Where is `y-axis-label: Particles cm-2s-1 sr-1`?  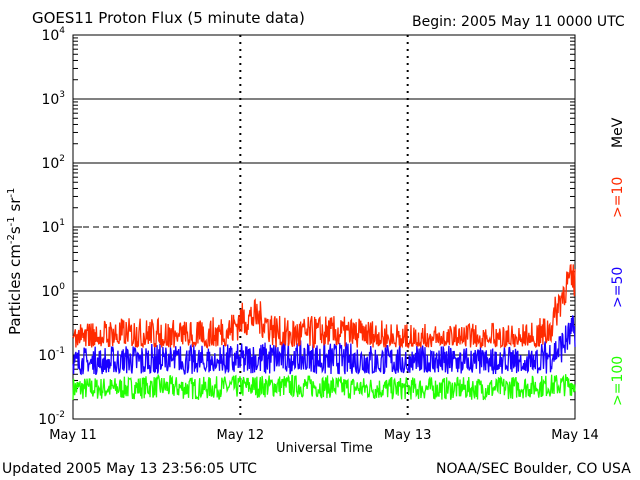 y-axis-label: Particles cm-2s-1 sr-1 is located at coordinates (15, 261).